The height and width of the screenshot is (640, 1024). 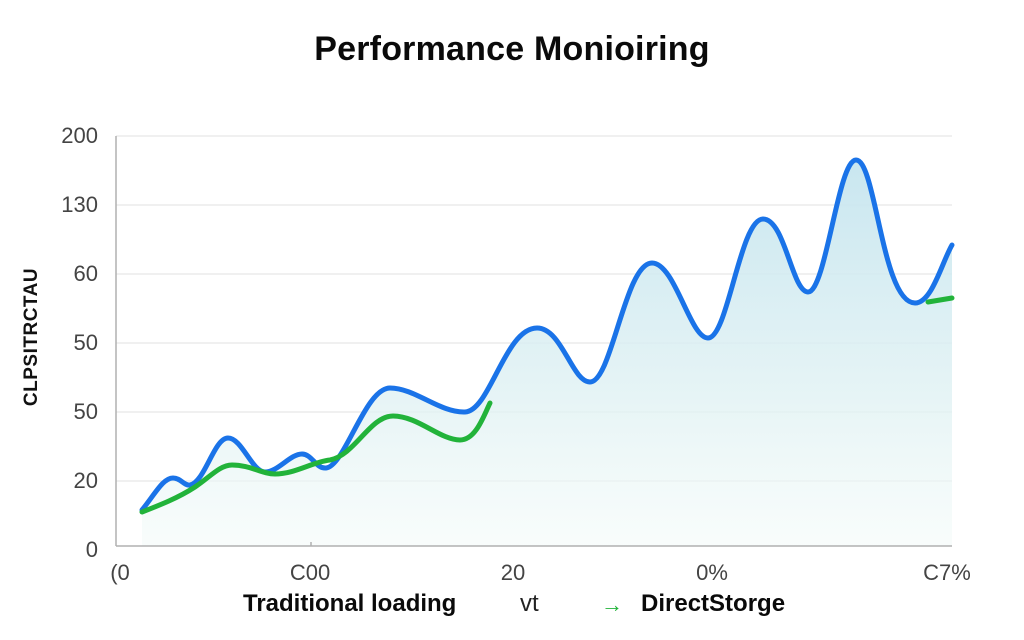 I want to click on legend-item-direct-storage: DirectStorge, so click(x=713, y=603).